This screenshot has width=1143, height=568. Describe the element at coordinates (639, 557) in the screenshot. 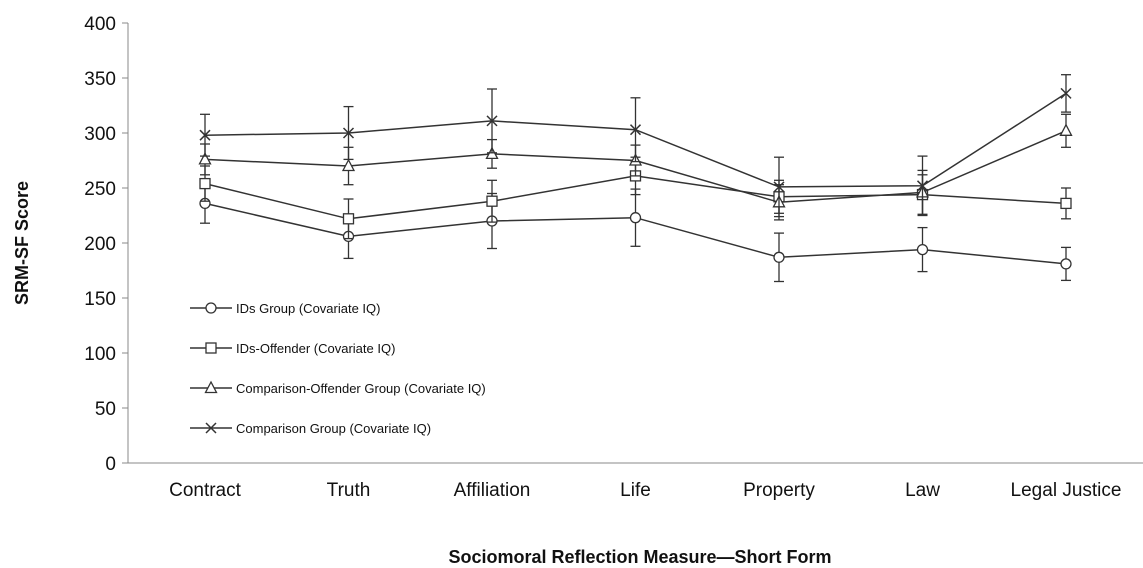

I see `x-axis-title: Sociomoral Reflection Measure—Short Form` at that location.